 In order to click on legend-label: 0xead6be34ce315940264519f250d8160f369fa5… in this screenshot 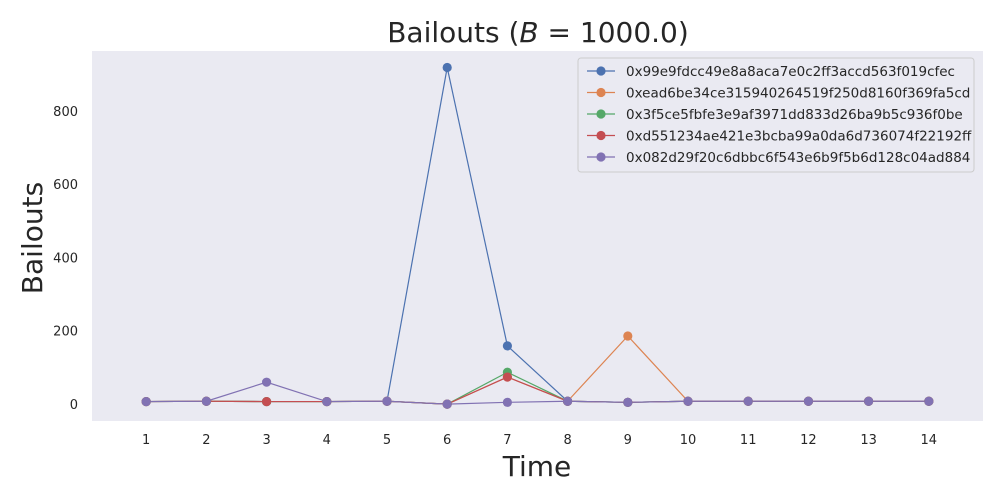, I will do `click(798, 93)`.